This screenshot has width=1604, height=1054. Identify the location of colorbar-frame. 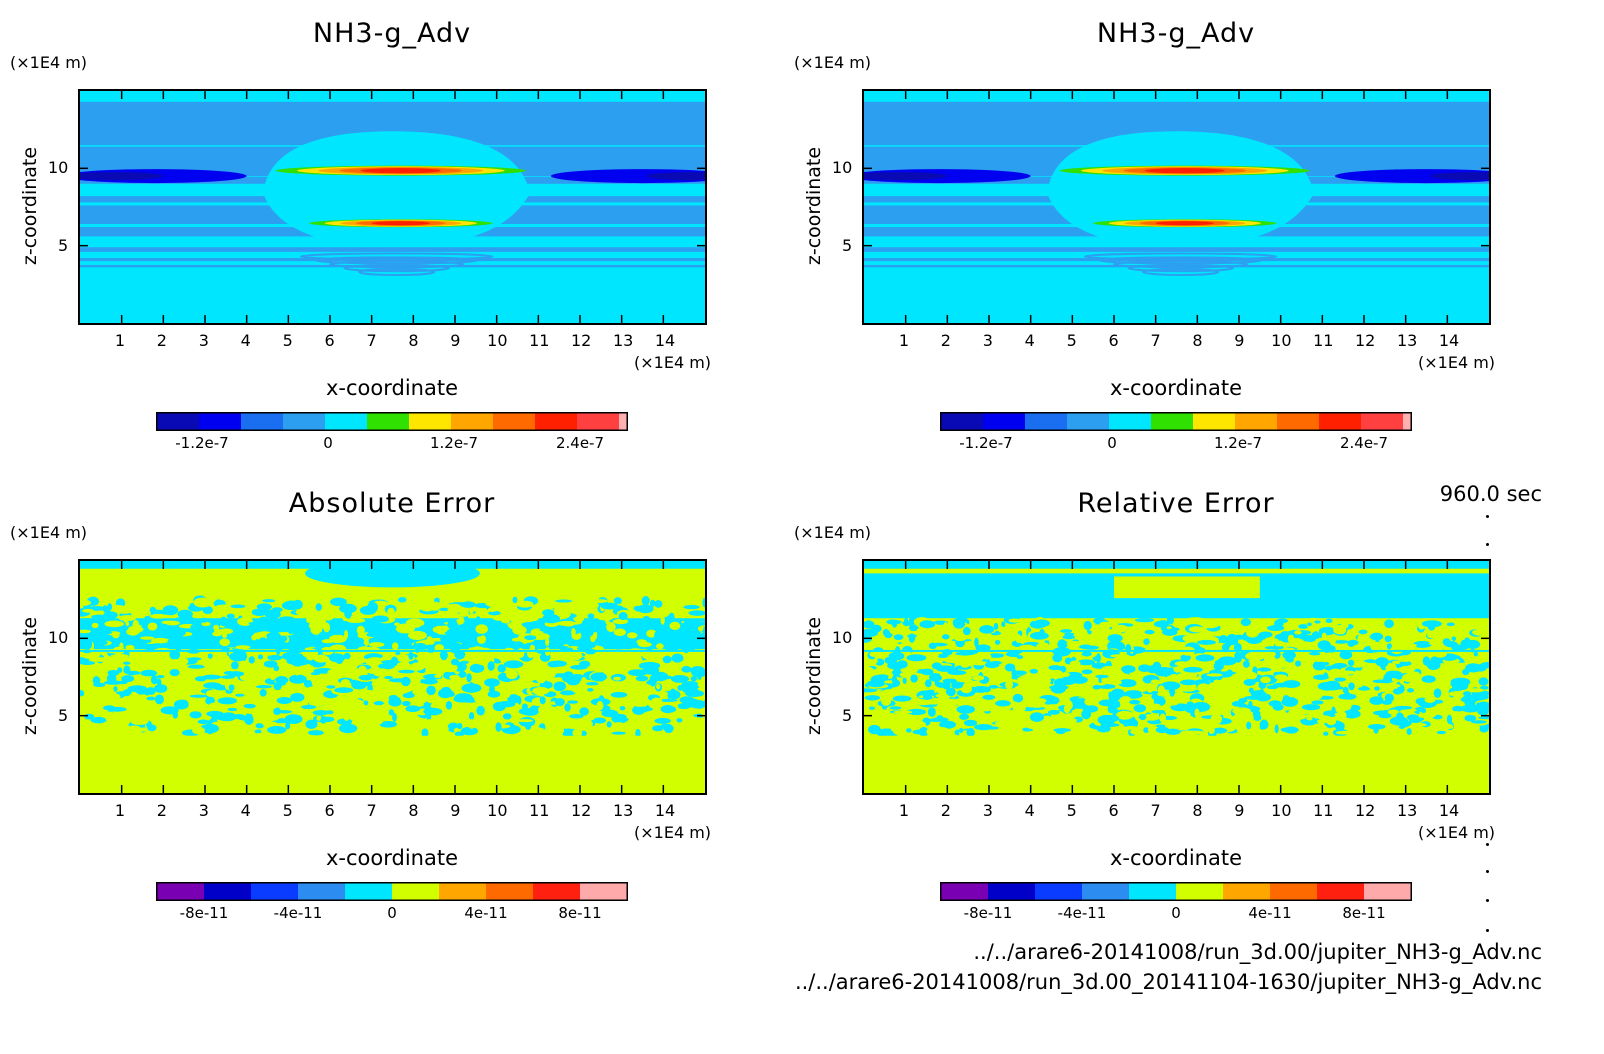
(392, 891).